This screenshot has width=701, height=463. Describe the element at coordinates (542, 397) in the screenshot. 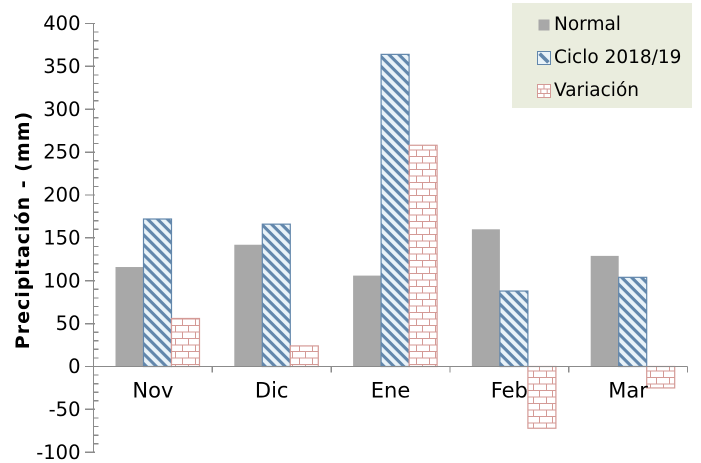

I see `bar-variaci-n-feb` at that location.